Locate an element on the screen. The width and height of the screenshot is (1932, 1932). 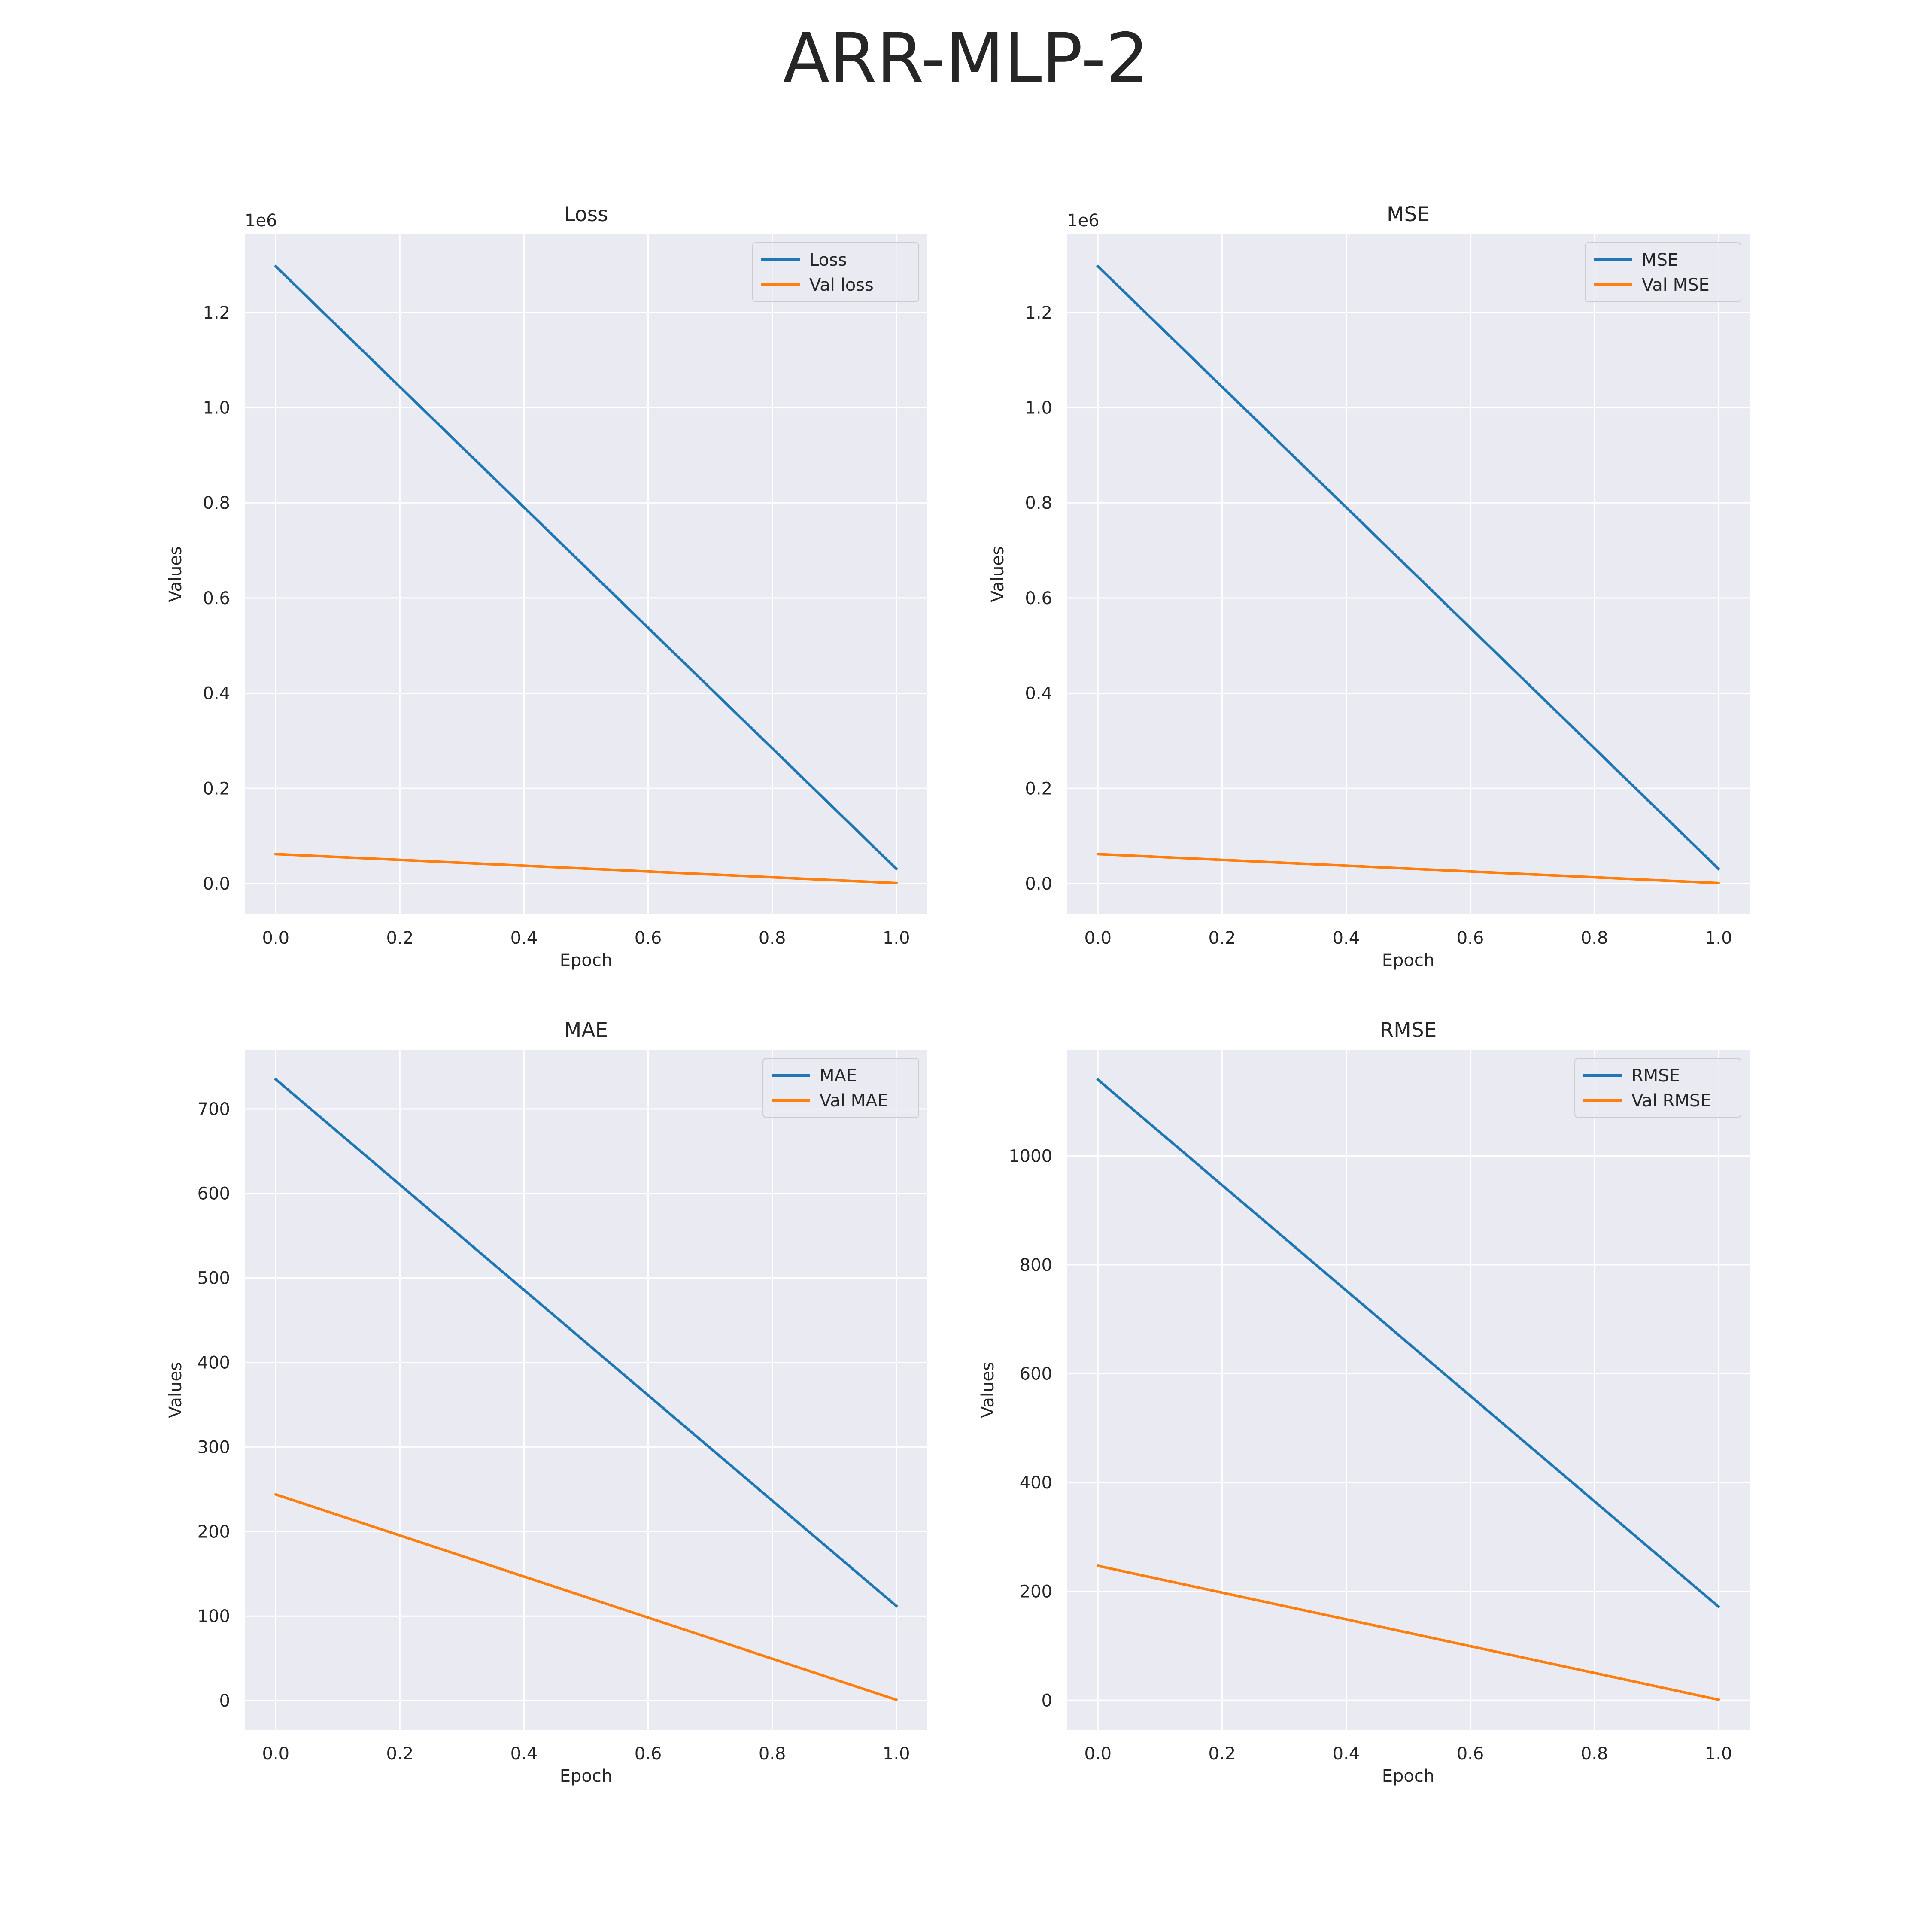
y-tick-label: 800 is located at coordinates (1036, 1265).